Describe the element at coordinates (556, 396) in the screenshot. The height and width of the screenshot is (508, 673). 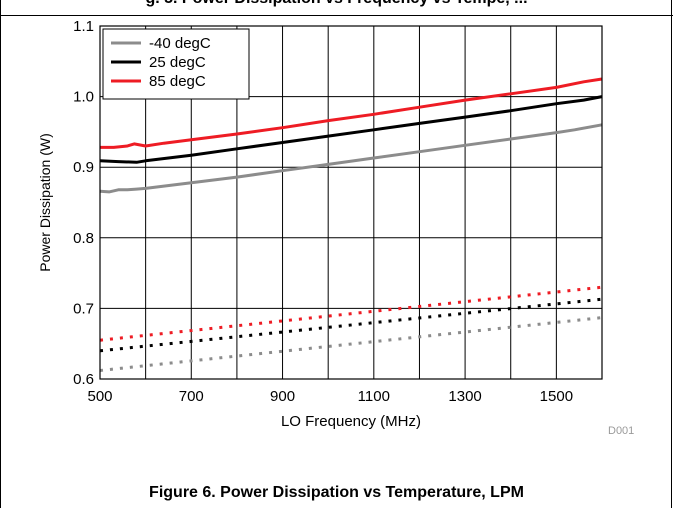
I see `x-tick-label: 1500` at that location.